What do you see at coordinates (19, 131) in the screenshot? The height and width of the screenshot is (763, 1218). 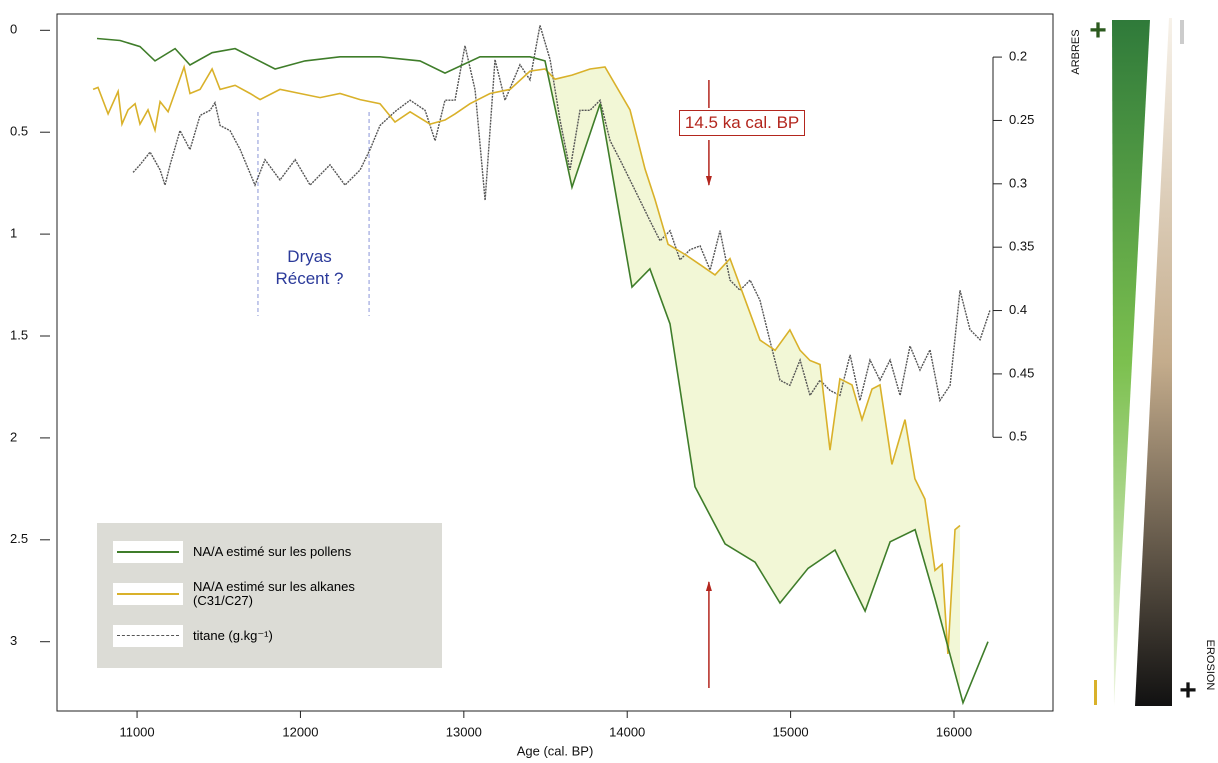 I see `y-tick-label: 0.5` at bounding box center [19, 131].